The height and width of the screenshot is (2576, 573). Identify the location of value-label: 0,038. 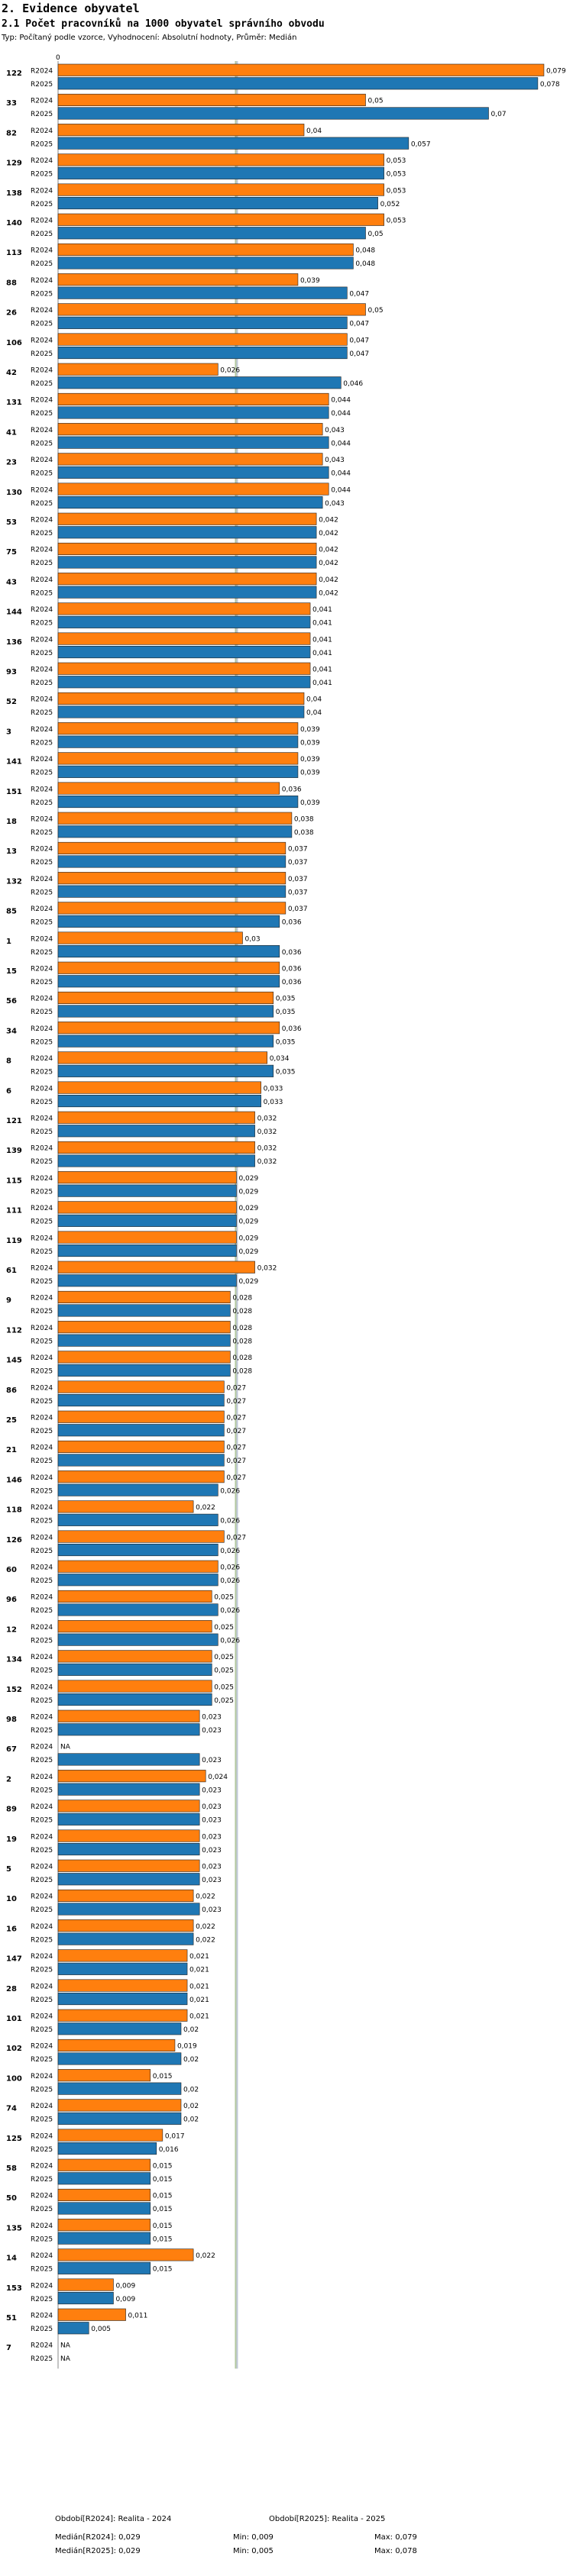
(304, 833).